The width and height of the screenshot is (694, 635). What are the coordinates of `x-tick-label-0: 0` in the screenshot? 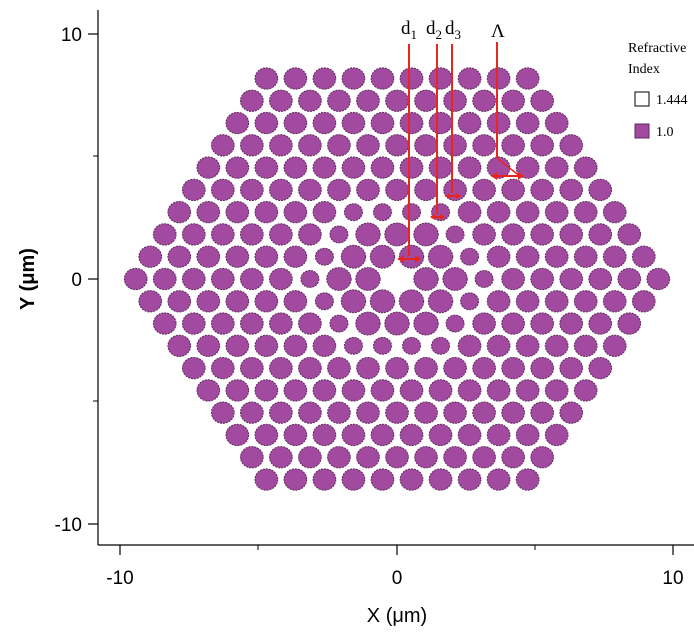 It's located at (397, 578).